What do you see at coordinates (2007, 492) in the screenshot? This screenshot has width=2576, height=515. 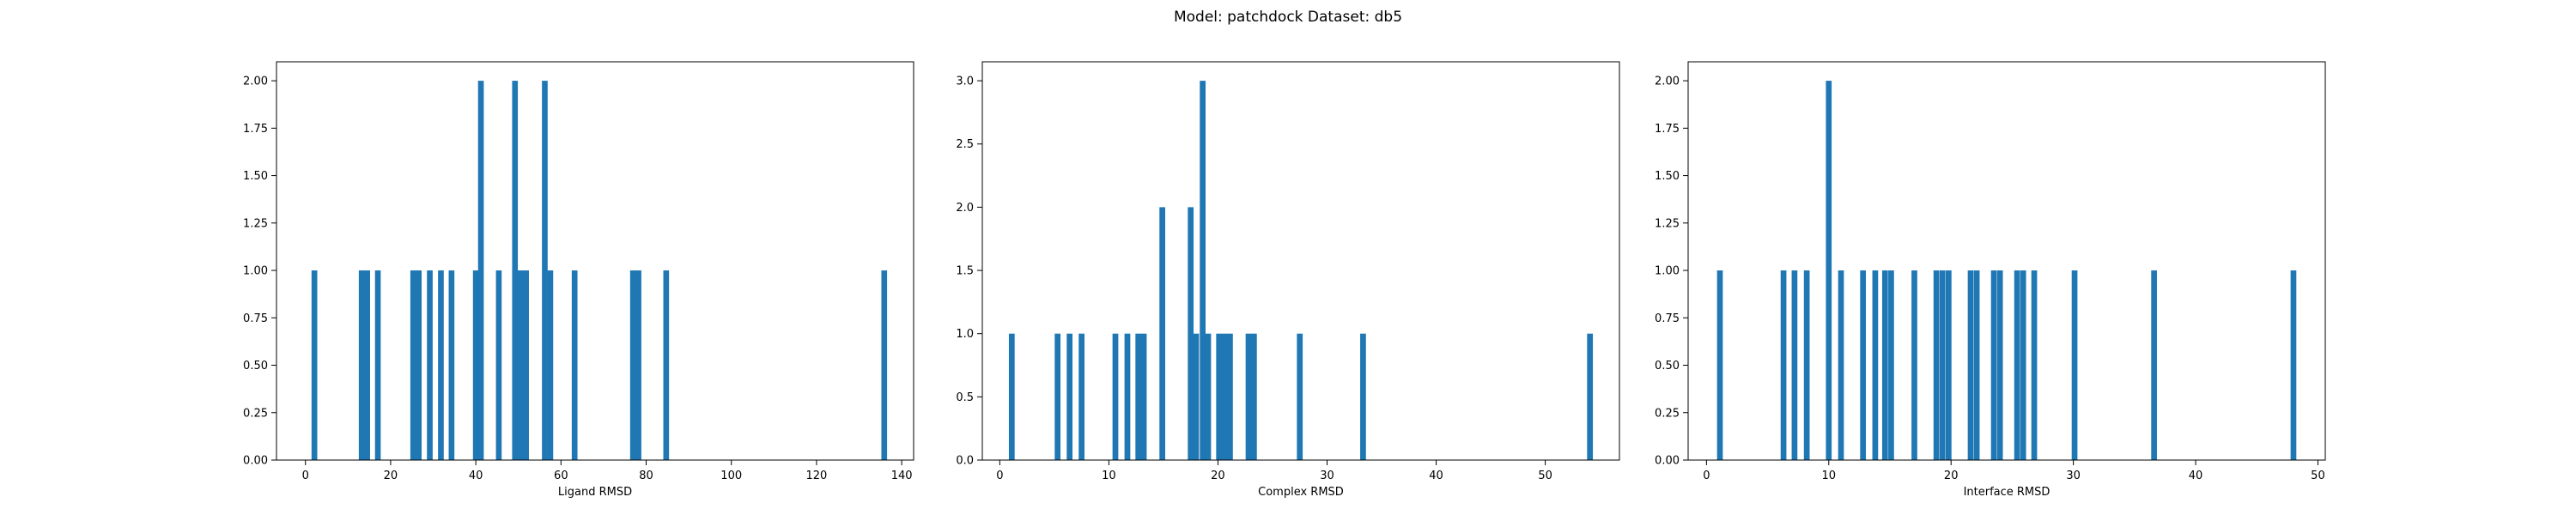 I see `x-axis-label: Interface RMSD` at bounding box center [2007, 492].